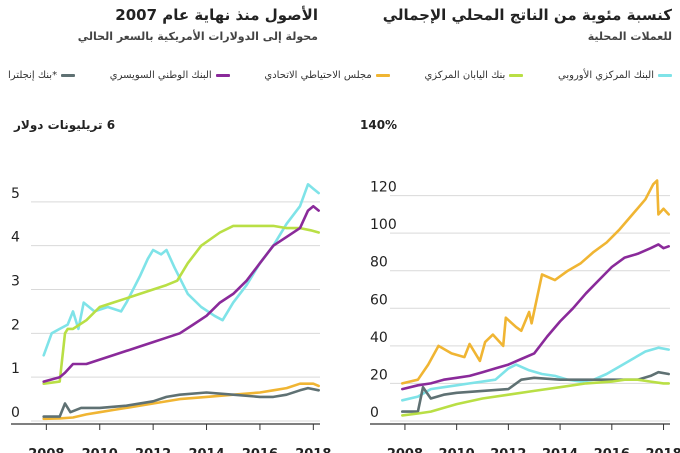  I want to click on legend-item-boj: بنك اليابان المركزي, so click(474, 75).